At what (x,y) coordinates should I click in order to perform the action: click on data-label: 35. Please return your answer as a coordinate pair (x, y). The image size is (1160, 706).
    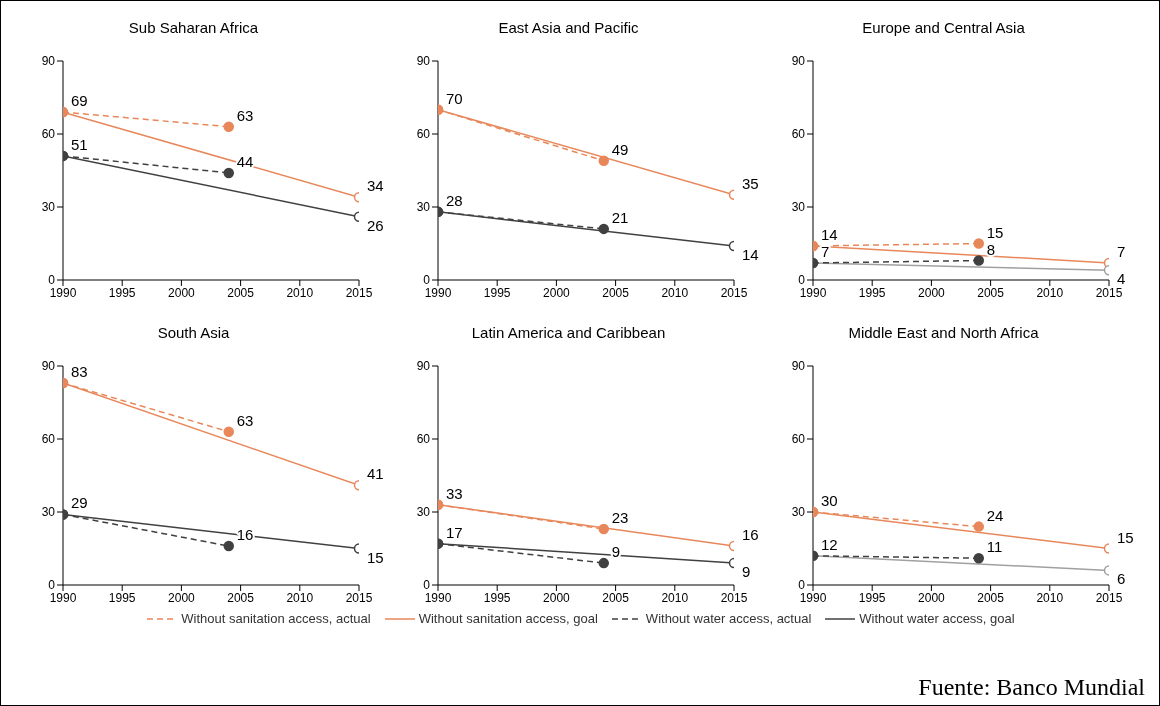
    Looking at the image, I should click on (750, 183).